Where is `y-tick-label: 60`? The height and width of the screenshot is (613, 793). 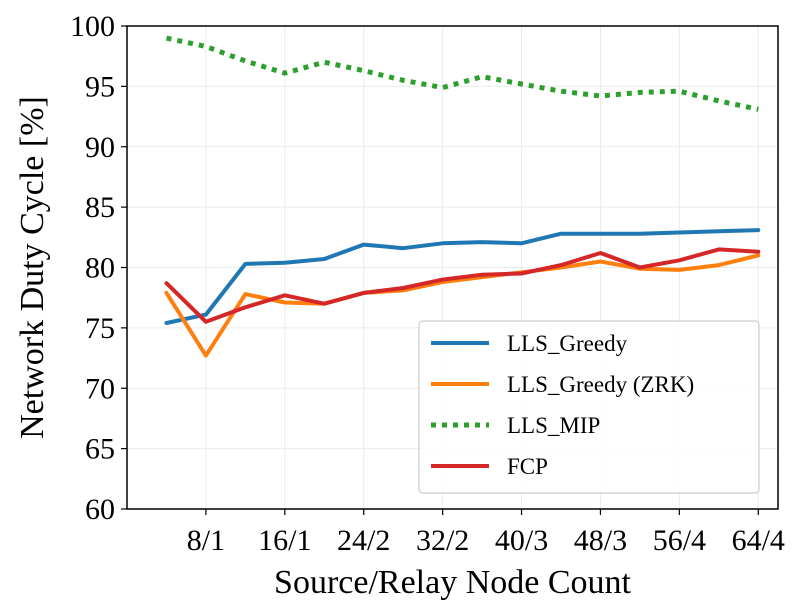 y-tick-label: 60 is located at coordinates (100, 509).